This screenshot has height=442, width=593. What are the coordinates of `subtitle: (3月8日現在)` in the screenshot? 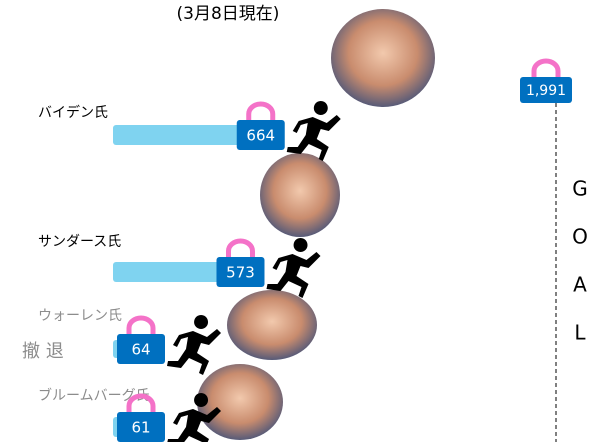 It's located at (228, 14).